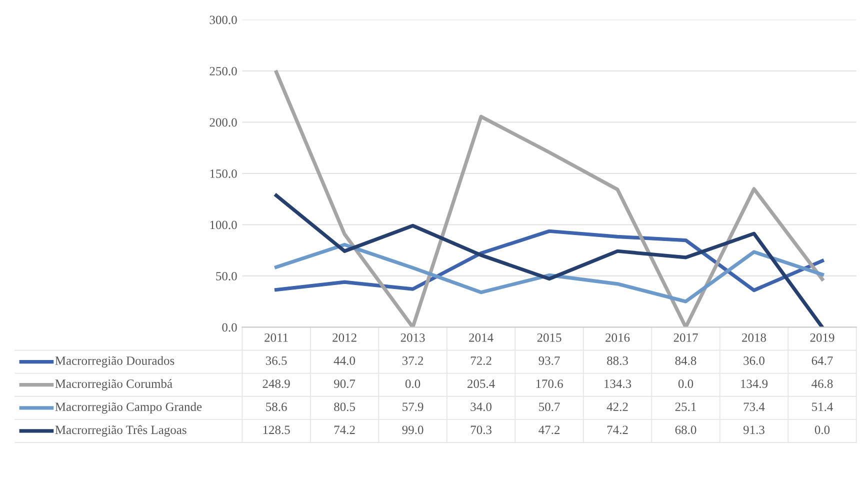 This screenshot has width=865, height=492. What do you see at coordinates (481, 384) in the screenshot?
I see `data-label: 205.4` at bounding box center [481, 384].